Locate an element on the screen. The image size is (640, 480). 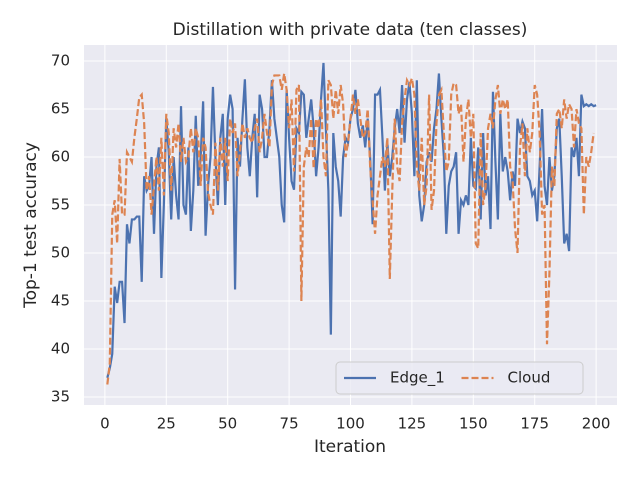
y-tick-label: 60 is located at coordinates (60, 157).